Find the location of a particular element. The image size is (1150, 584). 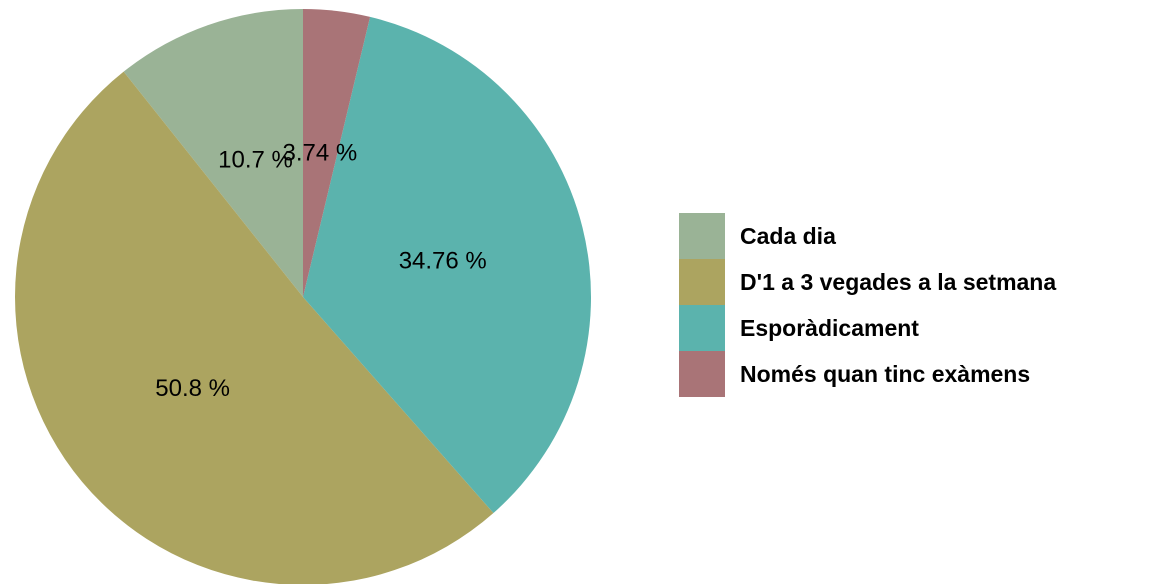

legend-label: Esporàdicament is located at coordinates (829, 328).